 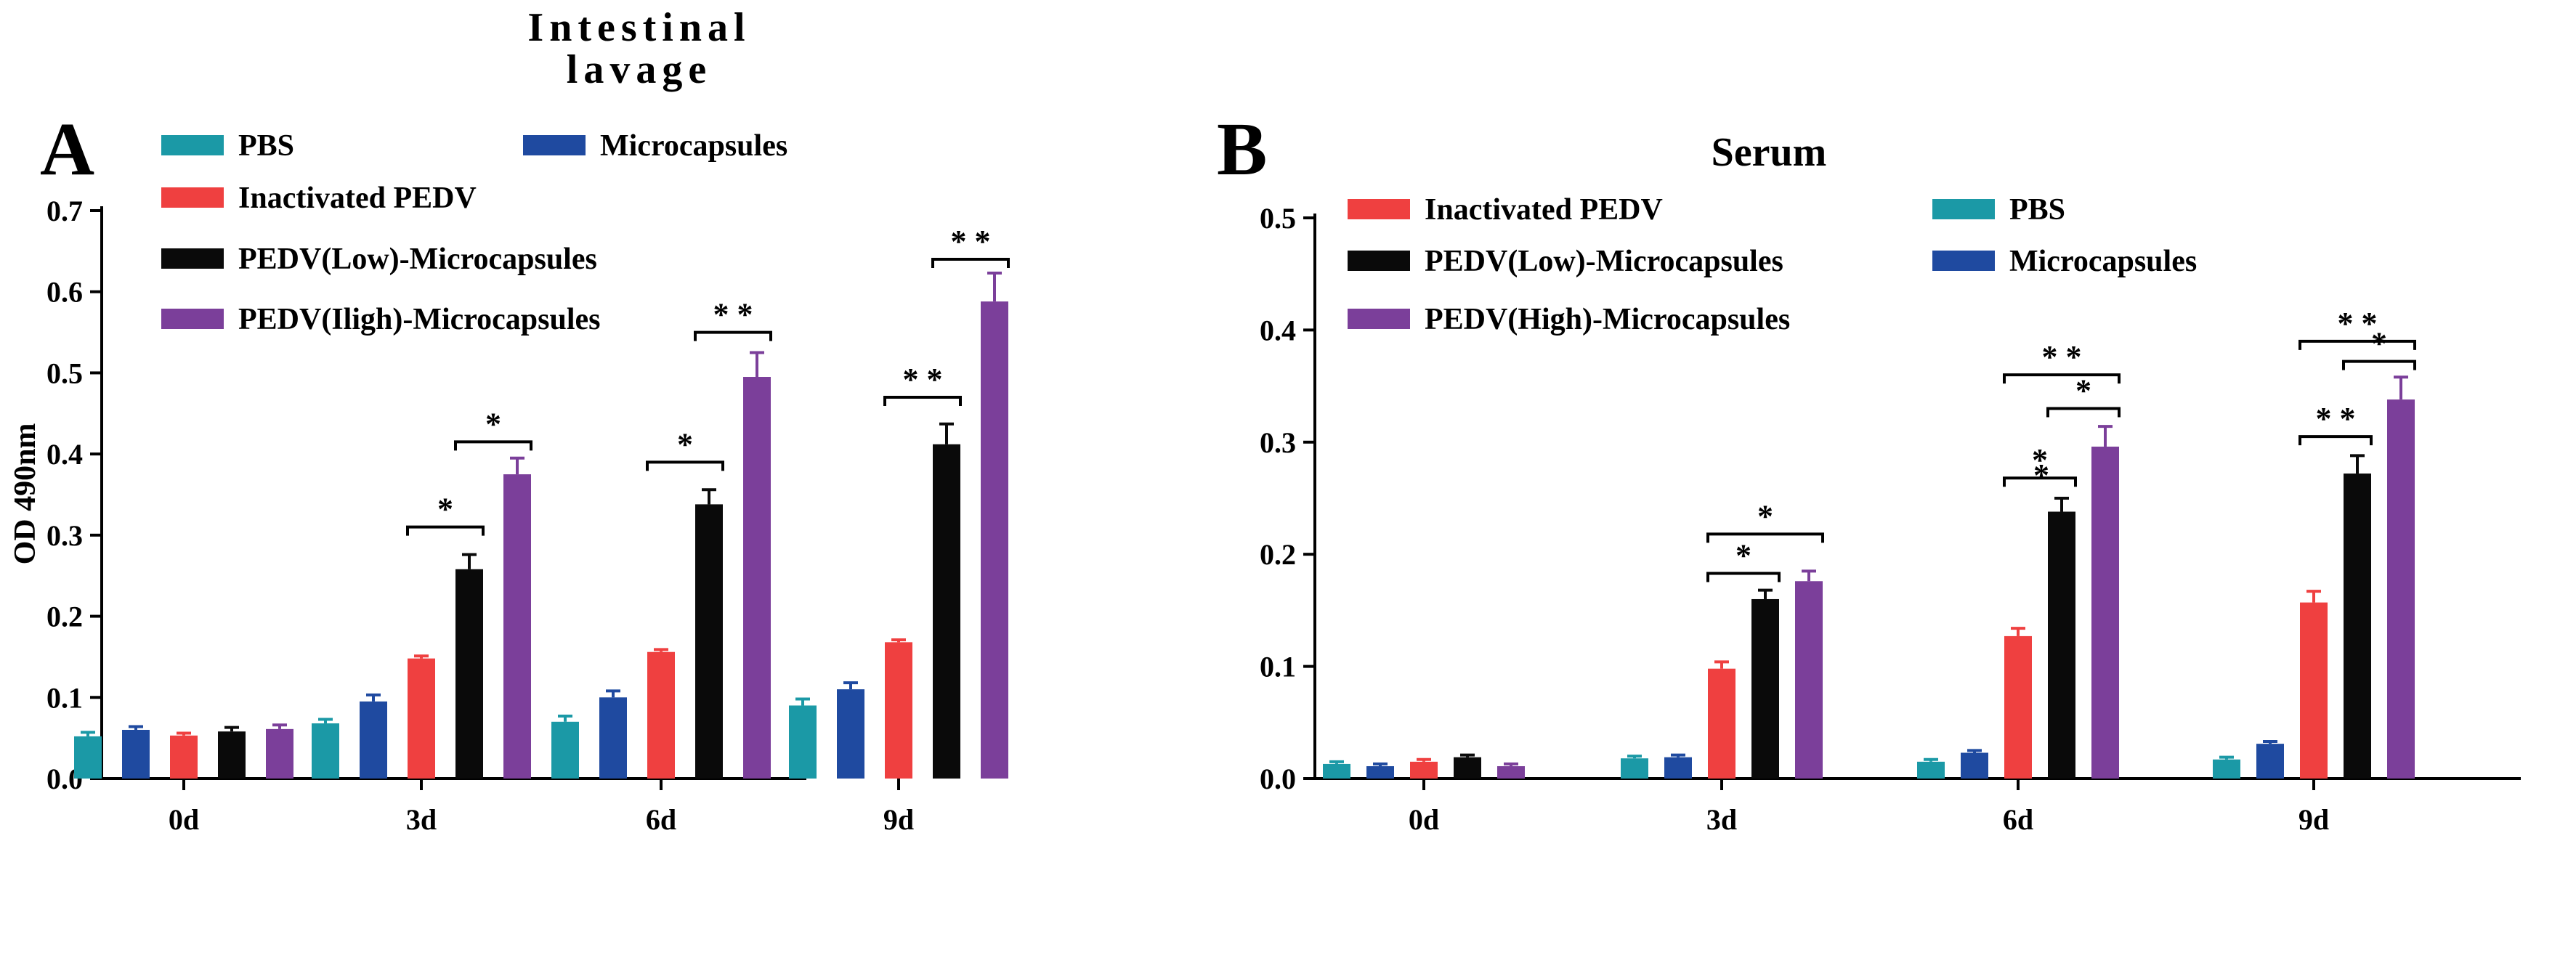 I want to click on bar-pedv-low-microcapsules-0d, so click(x=232, y=755).